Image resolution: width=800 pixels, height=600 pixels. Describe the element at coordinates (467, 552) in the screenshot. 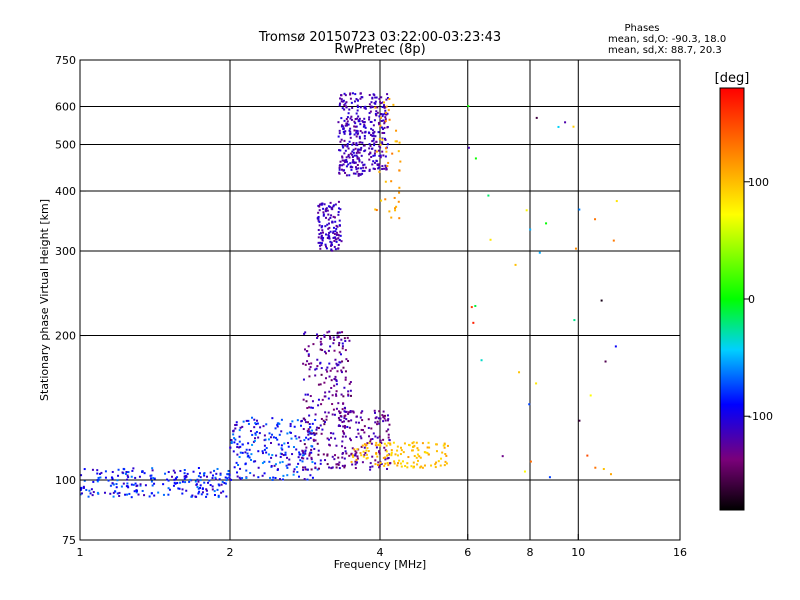

I see `x-tick-label: 6` at that location.